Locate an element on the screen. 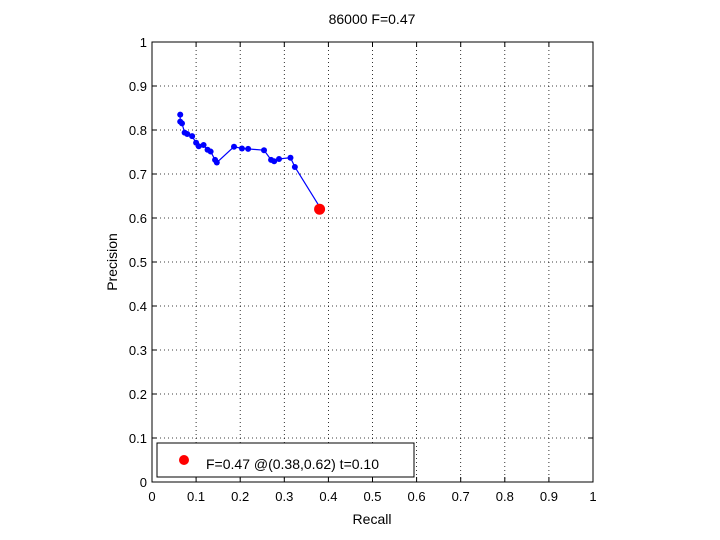 Image resolution: width=720 pixels, height=540 pixels. y-tick-label: 0 is located at coordinates (143, 482).